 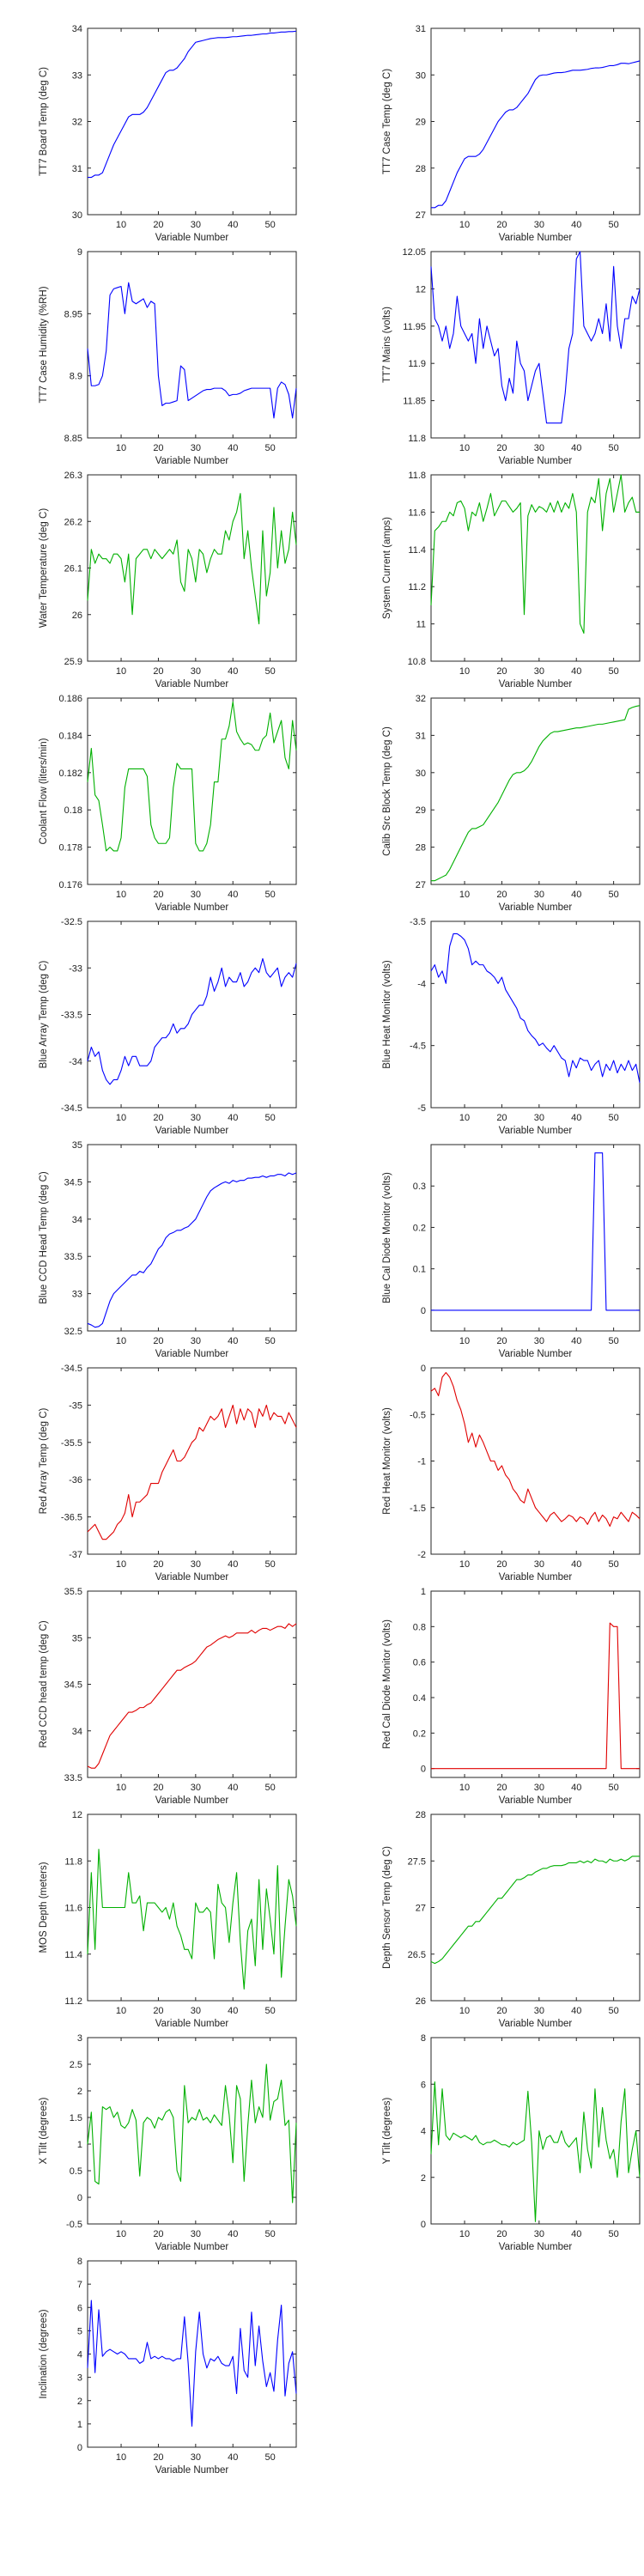 What do you see at coordinates (70, 699) in the screenshot?
I see `y-tick-label: 0.186` at bounding box center [70, 699].